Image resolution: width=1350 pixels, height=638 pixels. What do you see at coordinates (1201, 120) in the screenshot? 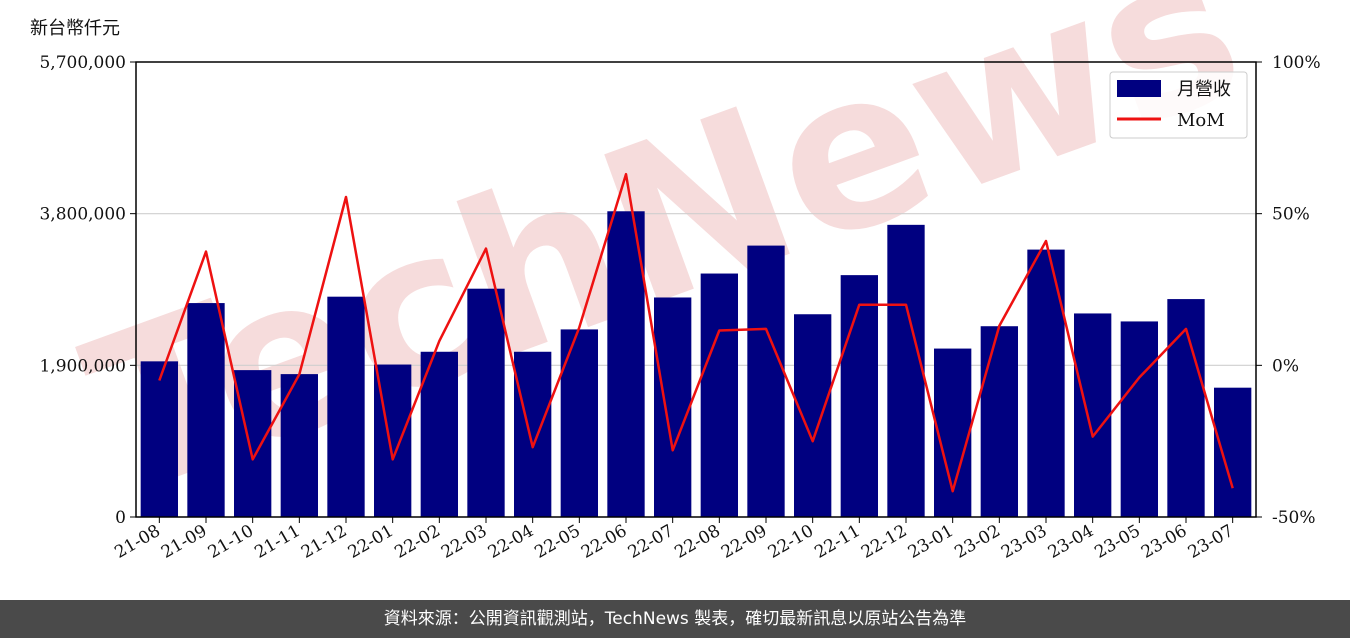
I see `legend-label-mom: MoM` at bounding box center [1201, 120].